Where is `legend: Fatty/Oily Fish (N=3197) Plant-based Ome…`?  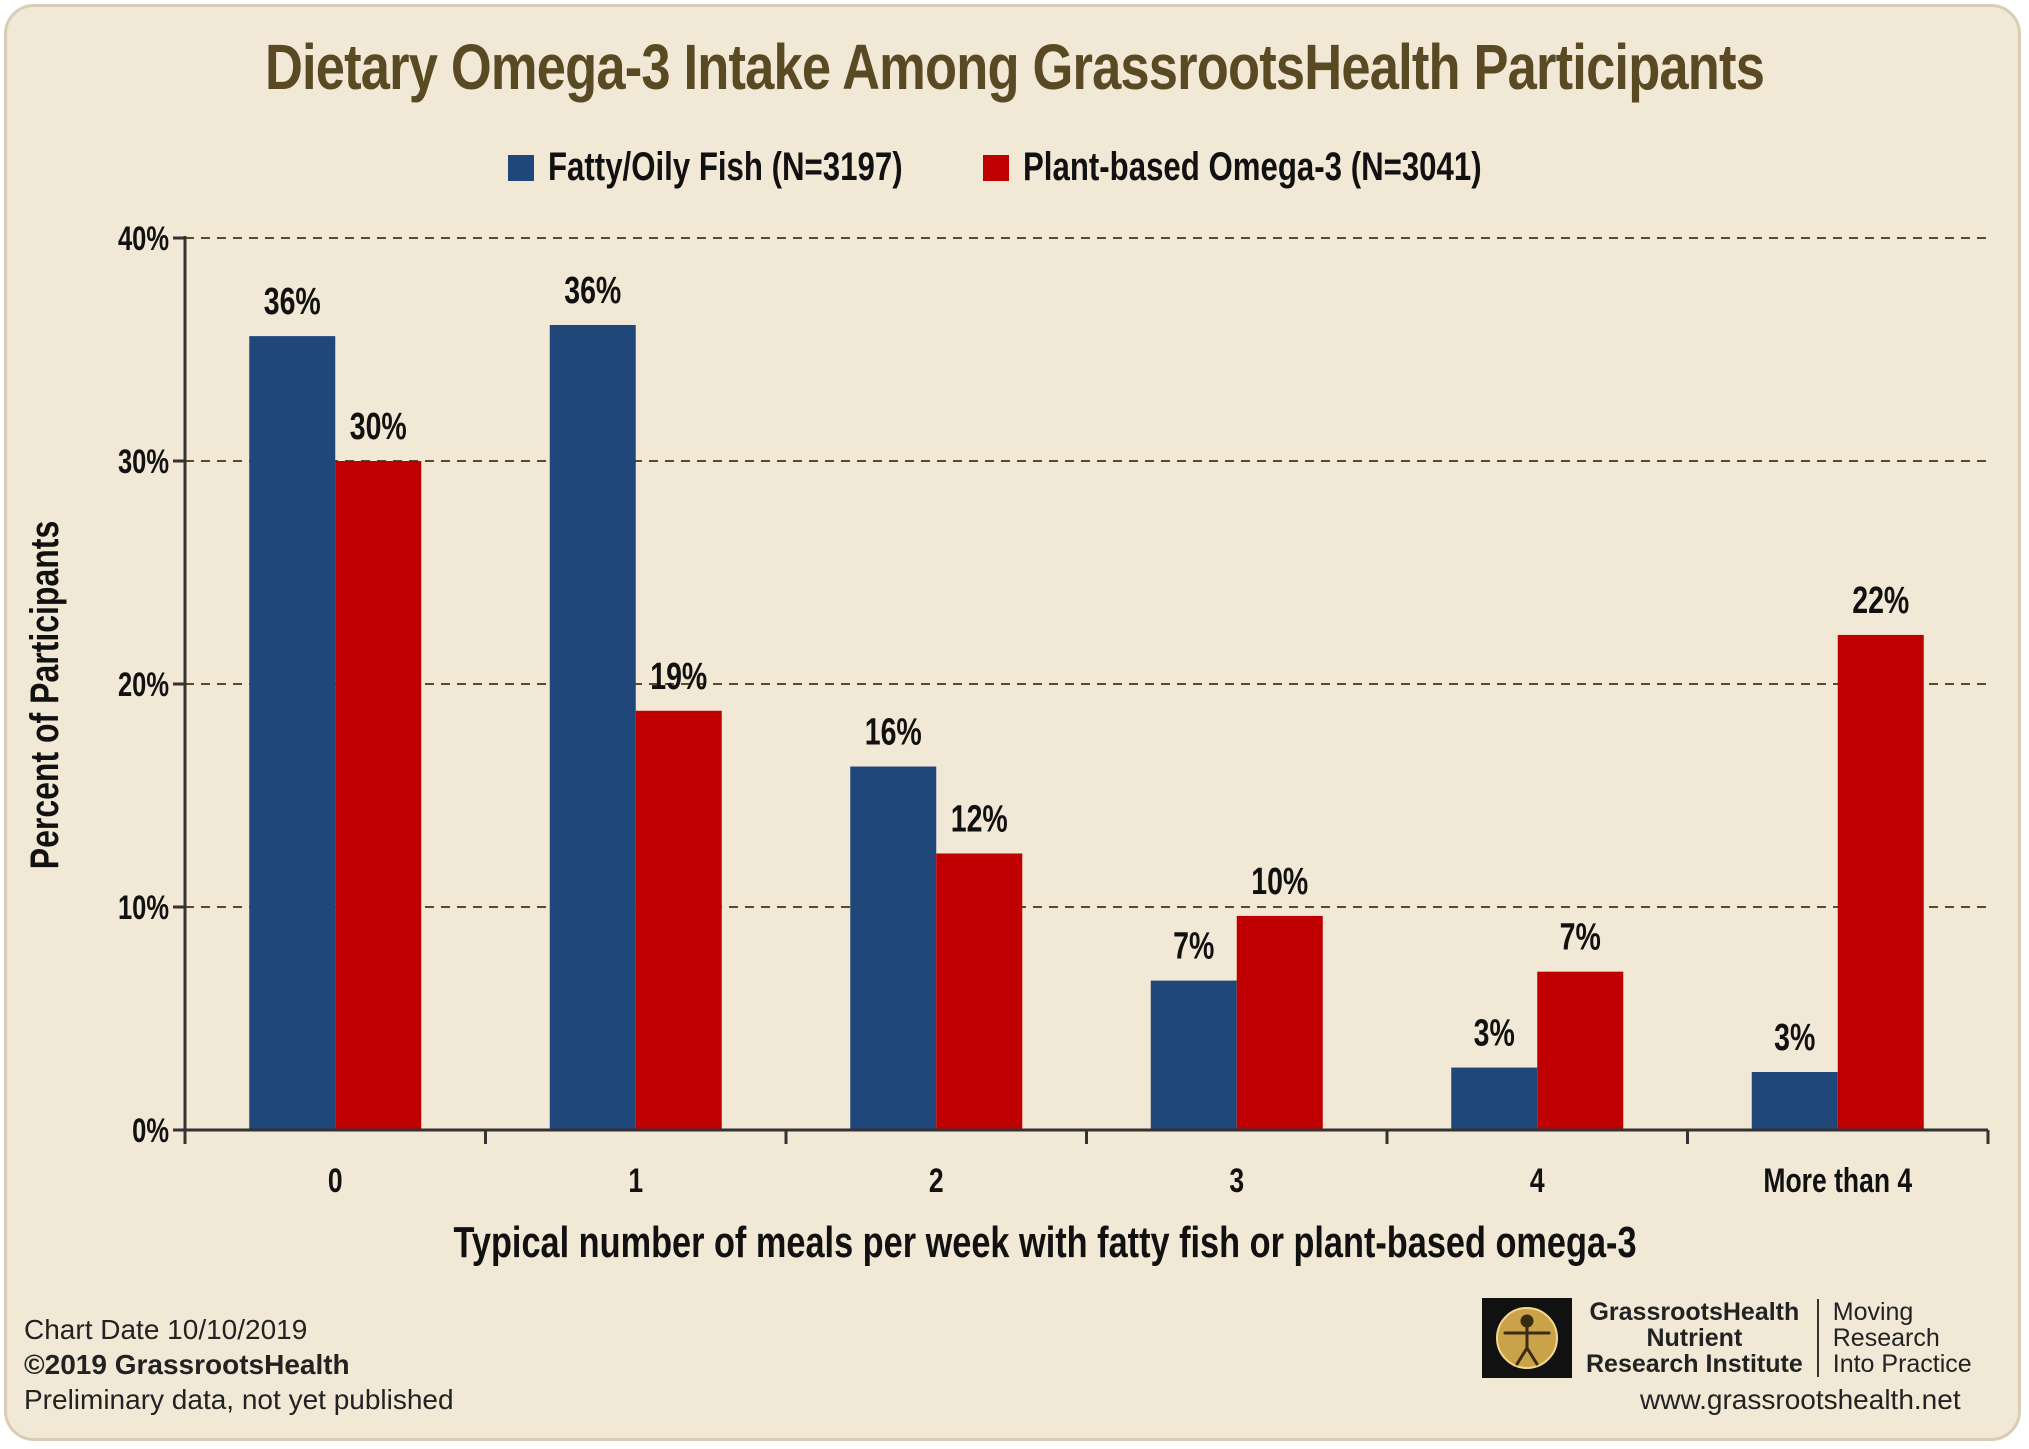
legend: Fatty/Oily Fish (N=3197) Plant-based Ome… is located at coordinates (1014, 167).